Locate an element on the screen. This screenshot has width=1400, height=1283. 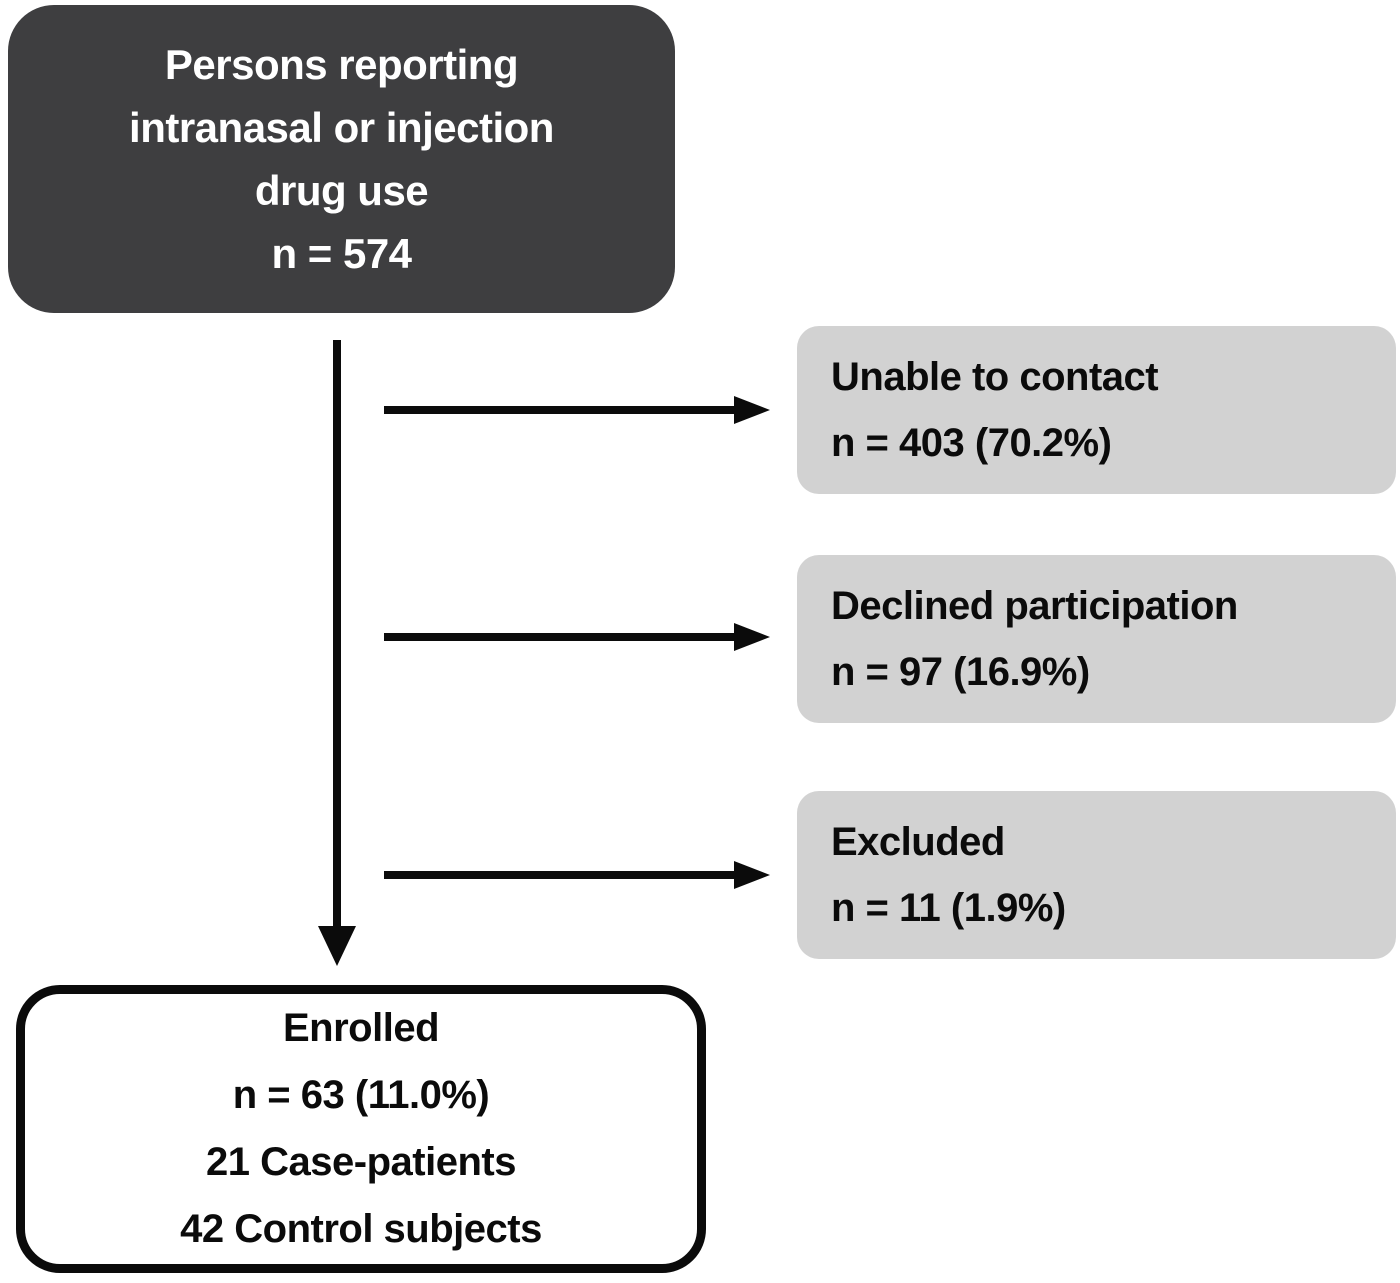
down-arrow is located at coordinates (337, 653).